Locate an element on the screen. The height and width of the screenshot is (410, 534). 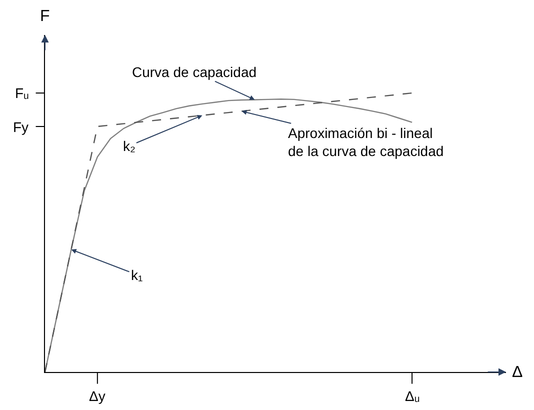
text: Δᵤ is located at coordinates (412, 396).